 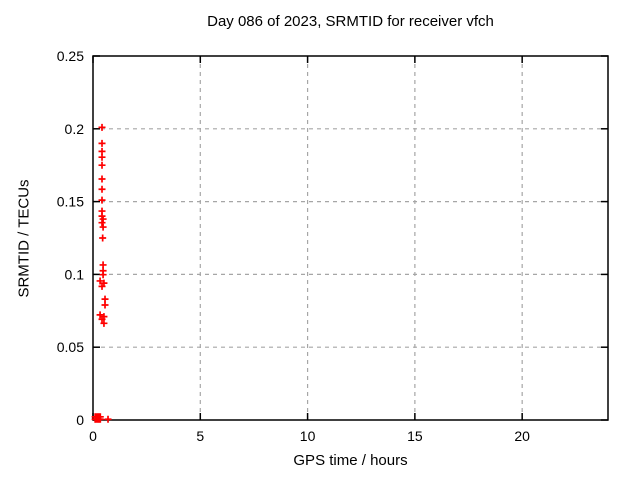 What do you see at coordinates (93, 436) in the screenshot?
I see `x-tick-label: 0` at bounding box center [93, 436].